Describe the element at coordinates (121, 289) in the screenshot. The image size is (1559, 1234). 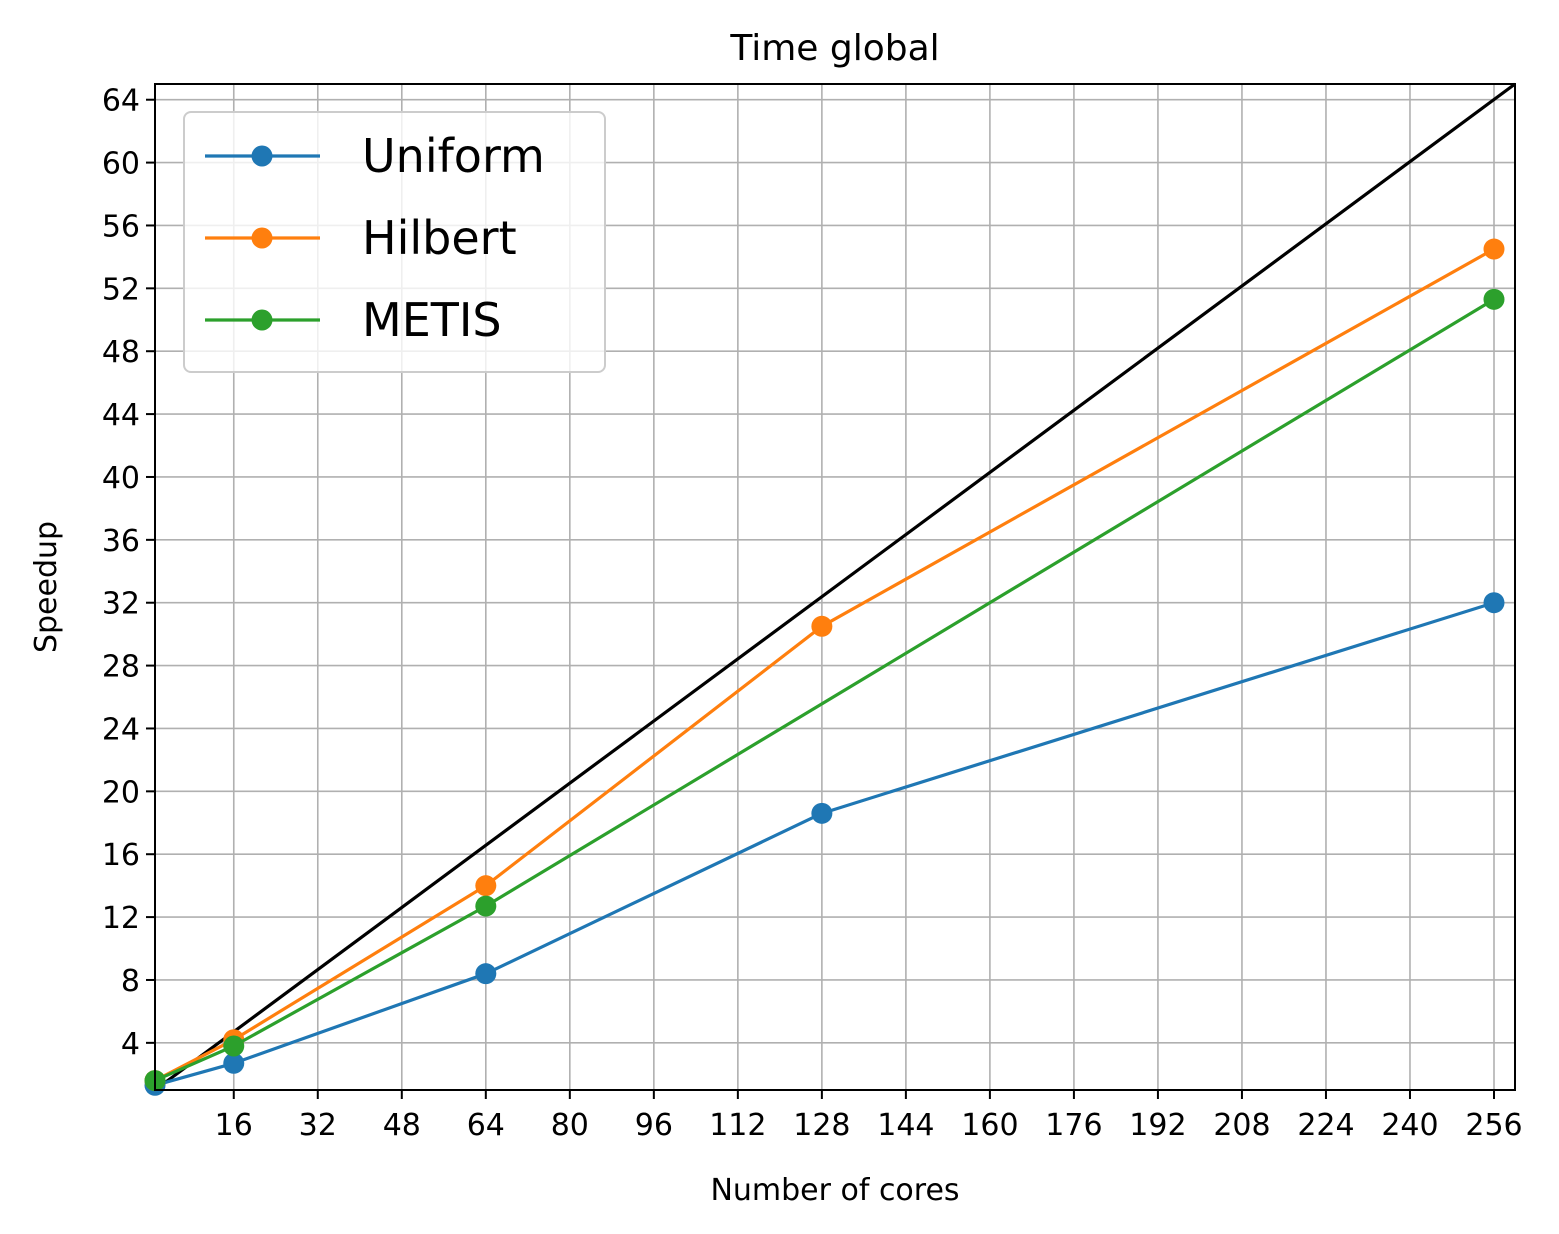
I see `y-tick-label: 52` at that location.